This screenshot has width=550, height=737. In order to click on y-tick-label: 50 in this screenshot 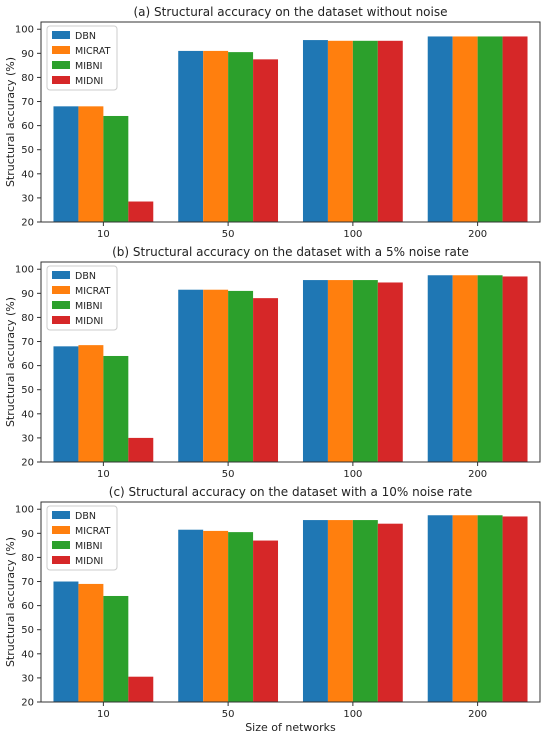, I will do `click(27, 390)`.